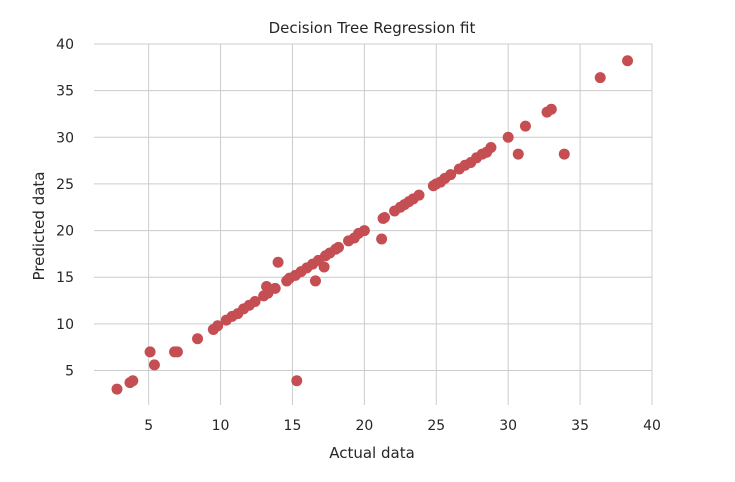 This screenshot has width=735, height=482. What do you see at coordinates (65, 208) in the screenshot?
I see `y-axis-ticks: 5 10 15 20 25 30 35 40` at bounding box center [65, 208].